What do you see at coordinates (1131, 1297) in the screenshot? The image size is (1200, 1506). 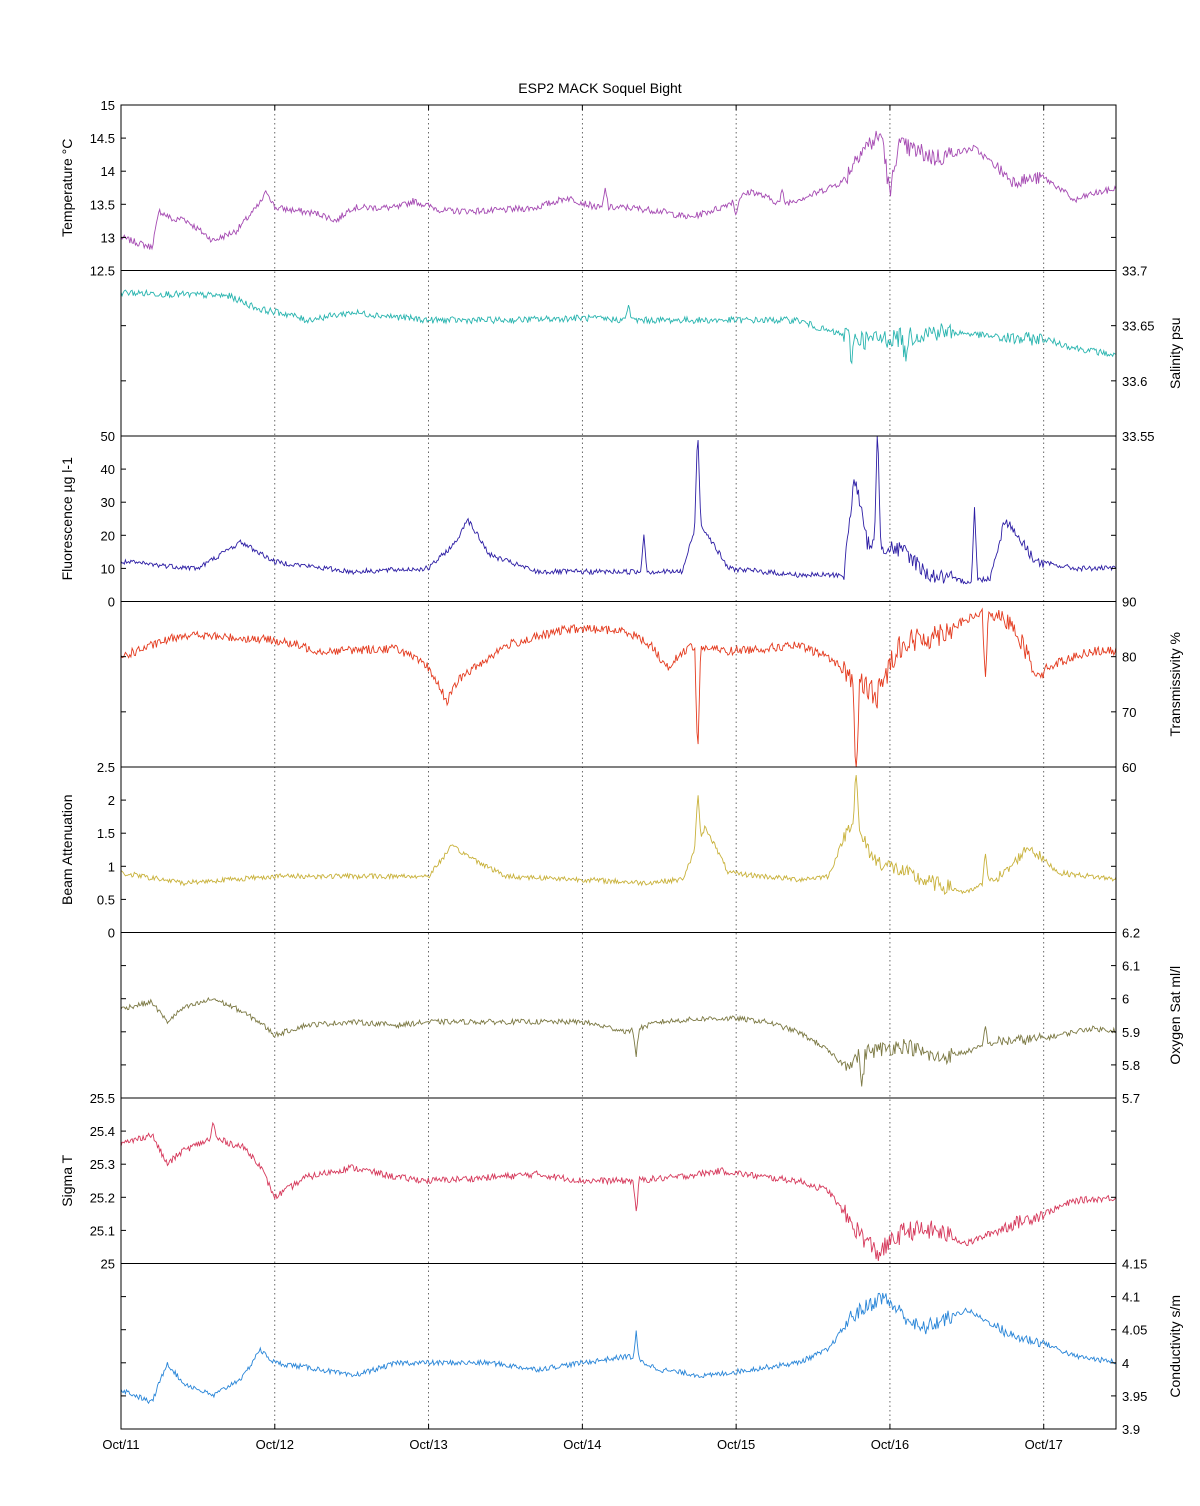 I see `conductivity-tick-label: 4.1` at bounding box center [1131, 1297].